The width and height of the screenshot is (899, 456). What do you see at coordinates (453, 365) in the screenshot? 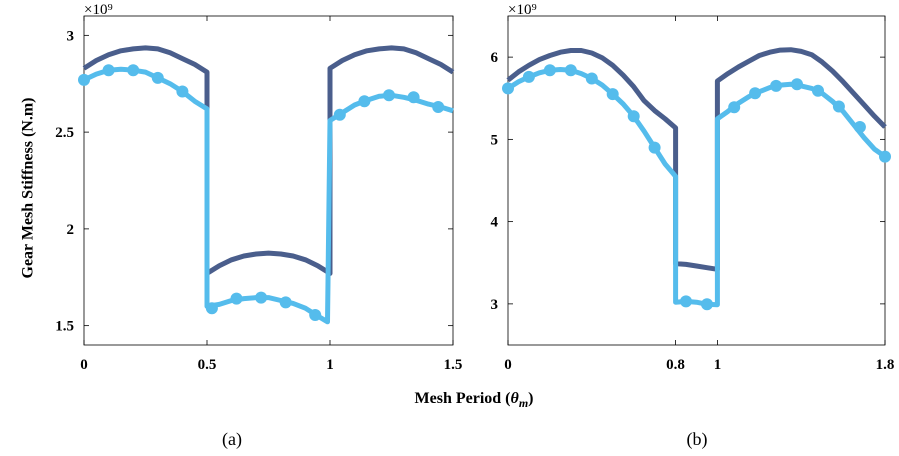
I see `x-tick-label-a-4: 1.5` at bounding box center [453, 365].